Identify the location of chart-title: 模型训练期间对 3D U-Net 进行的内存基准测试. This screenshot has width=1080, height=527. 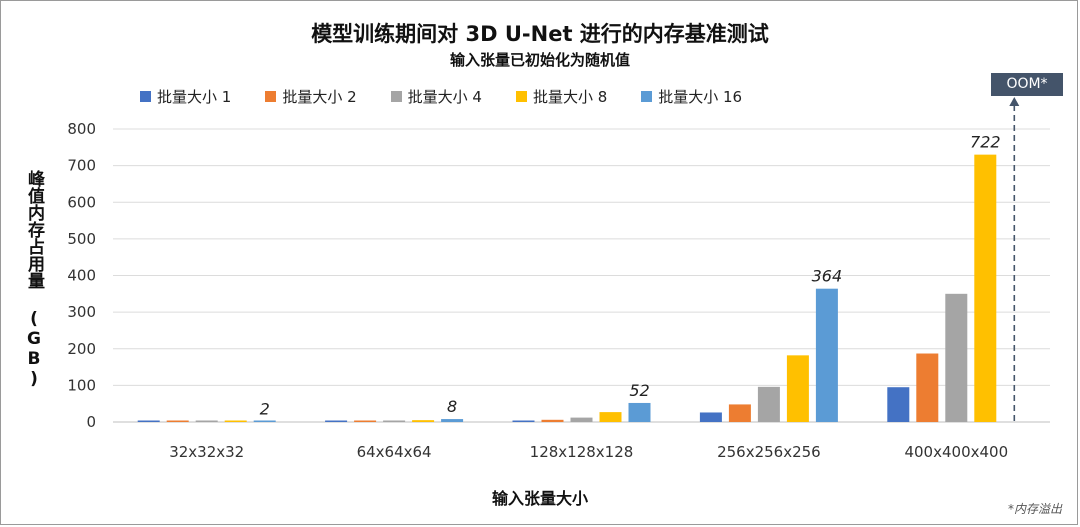
(540, 34).